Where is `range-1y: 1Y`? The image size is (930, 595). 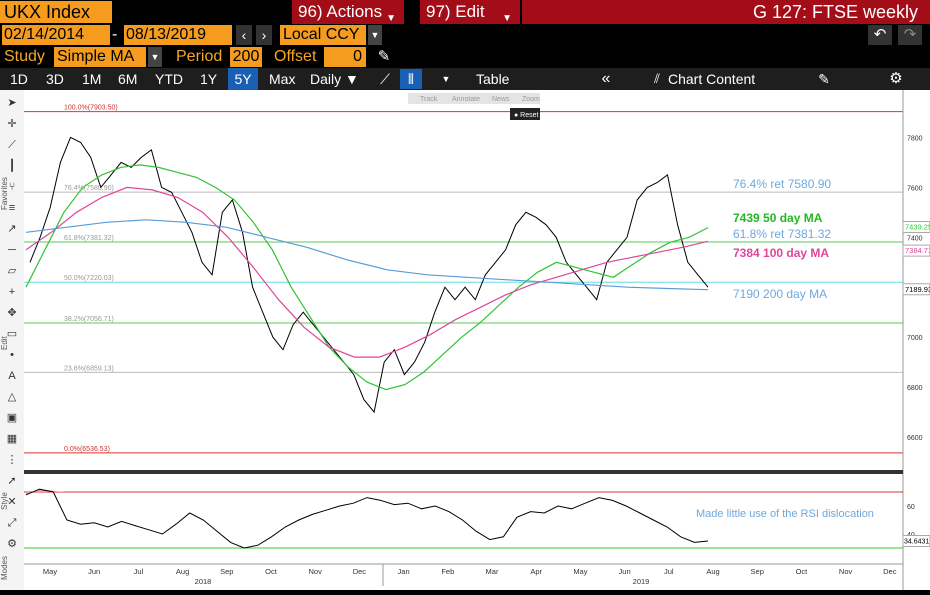
range-1y: 1Y is located at coordinates (209, 79).